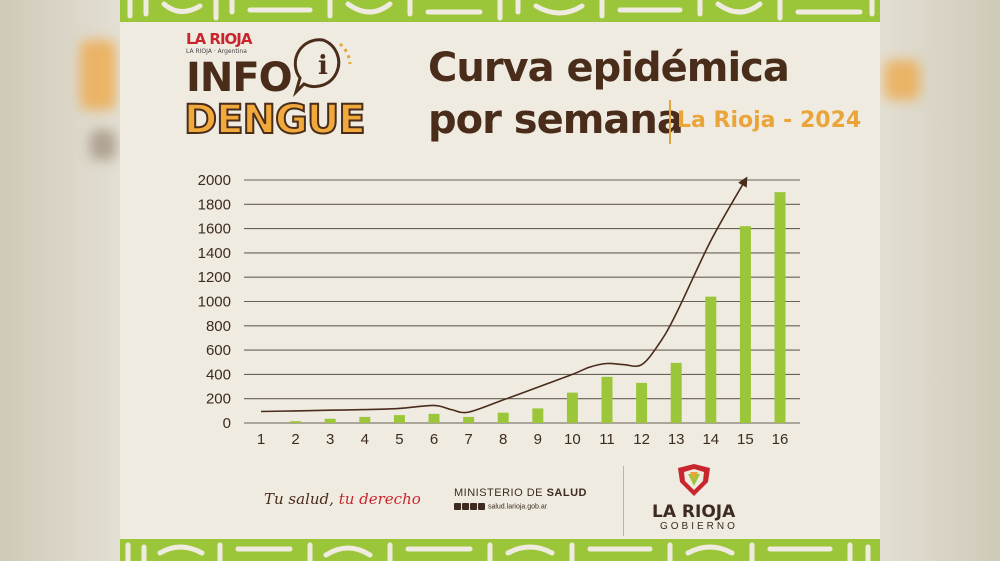  What do you see at coordinates (572, 439) in the screenshot?
I see `x-tick-label: 10` at bounding box center [572, 439].